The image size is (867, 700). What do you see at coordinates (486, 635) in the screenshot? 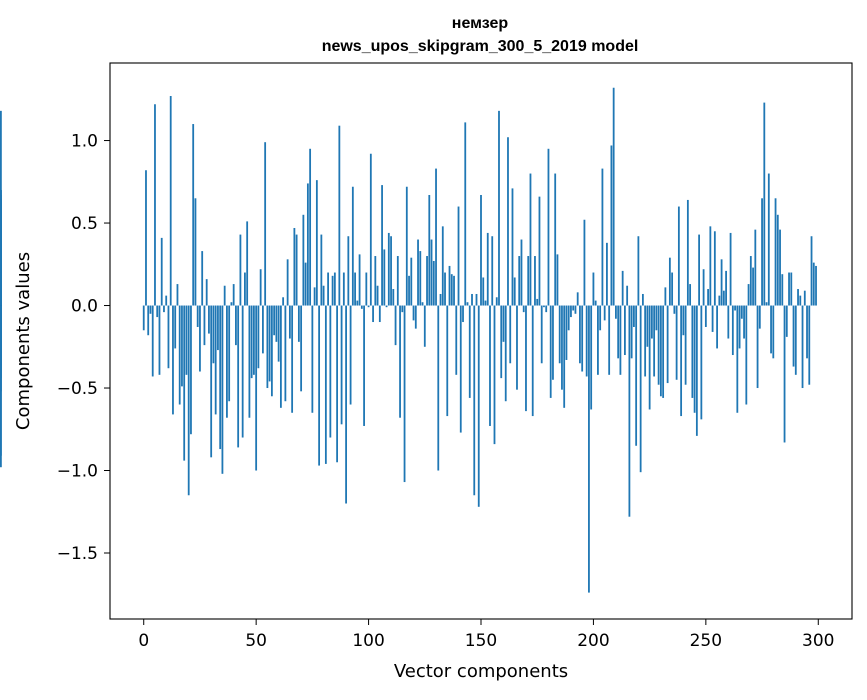
I see `x-axis-ticks: 0 50 100 150 200 250 300` at bounding box center [486, 635].